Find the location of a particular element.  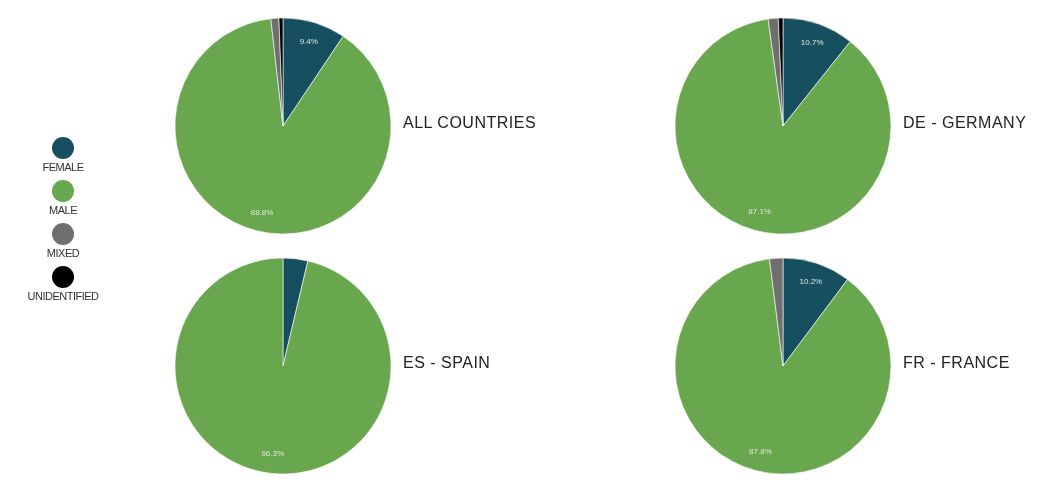

data-label: 10.7% is located at coordinates (812, 42).